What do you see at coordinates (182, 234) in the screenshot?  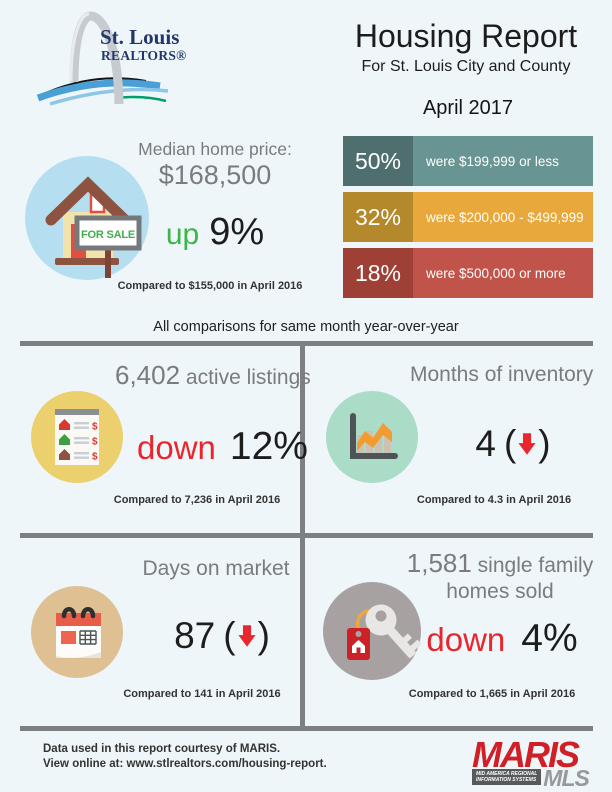 I see `direction-word: up` at bounding box center [182, 234].